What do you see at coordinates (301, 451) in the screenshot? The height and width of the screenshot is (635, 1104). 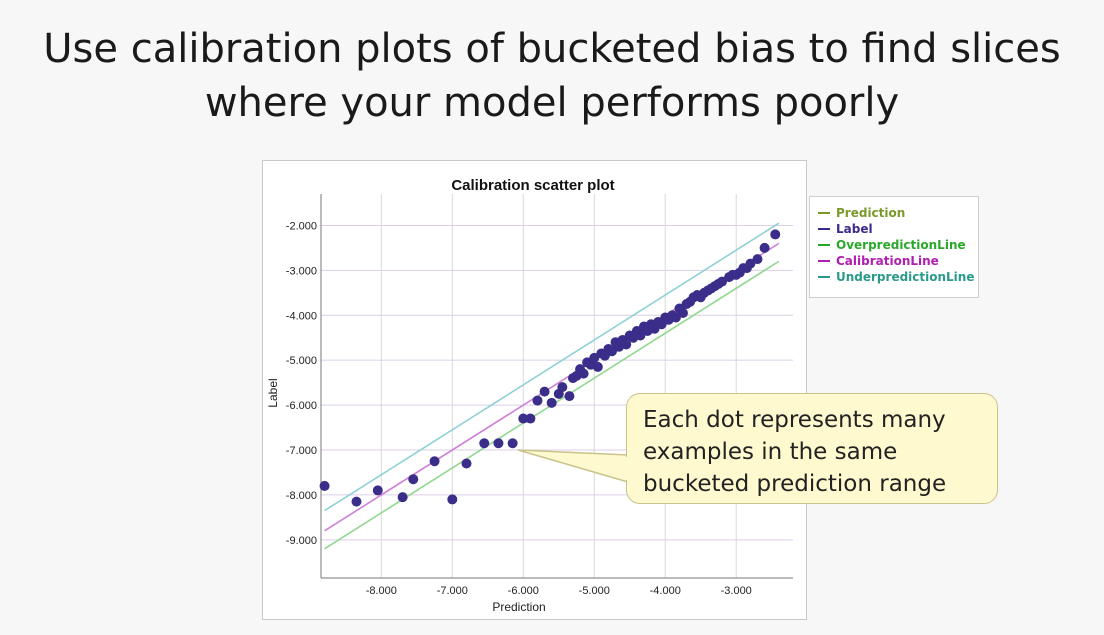 I see `y-tick-label: -7.000` at bounding box center [301, 451].